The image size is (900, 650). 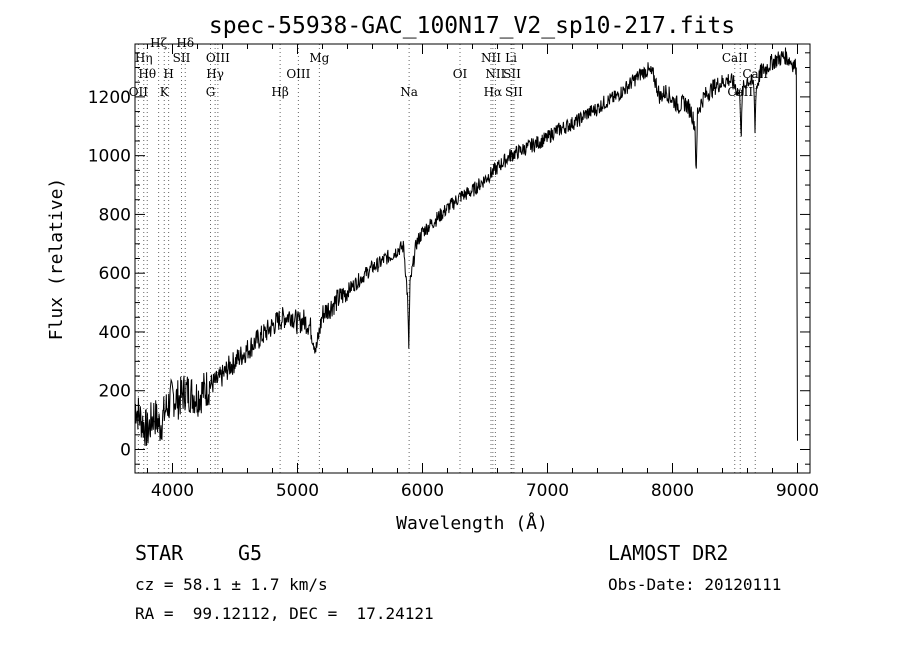 I want to click on x-tick-label: 4000, so click(x=172, y=491).